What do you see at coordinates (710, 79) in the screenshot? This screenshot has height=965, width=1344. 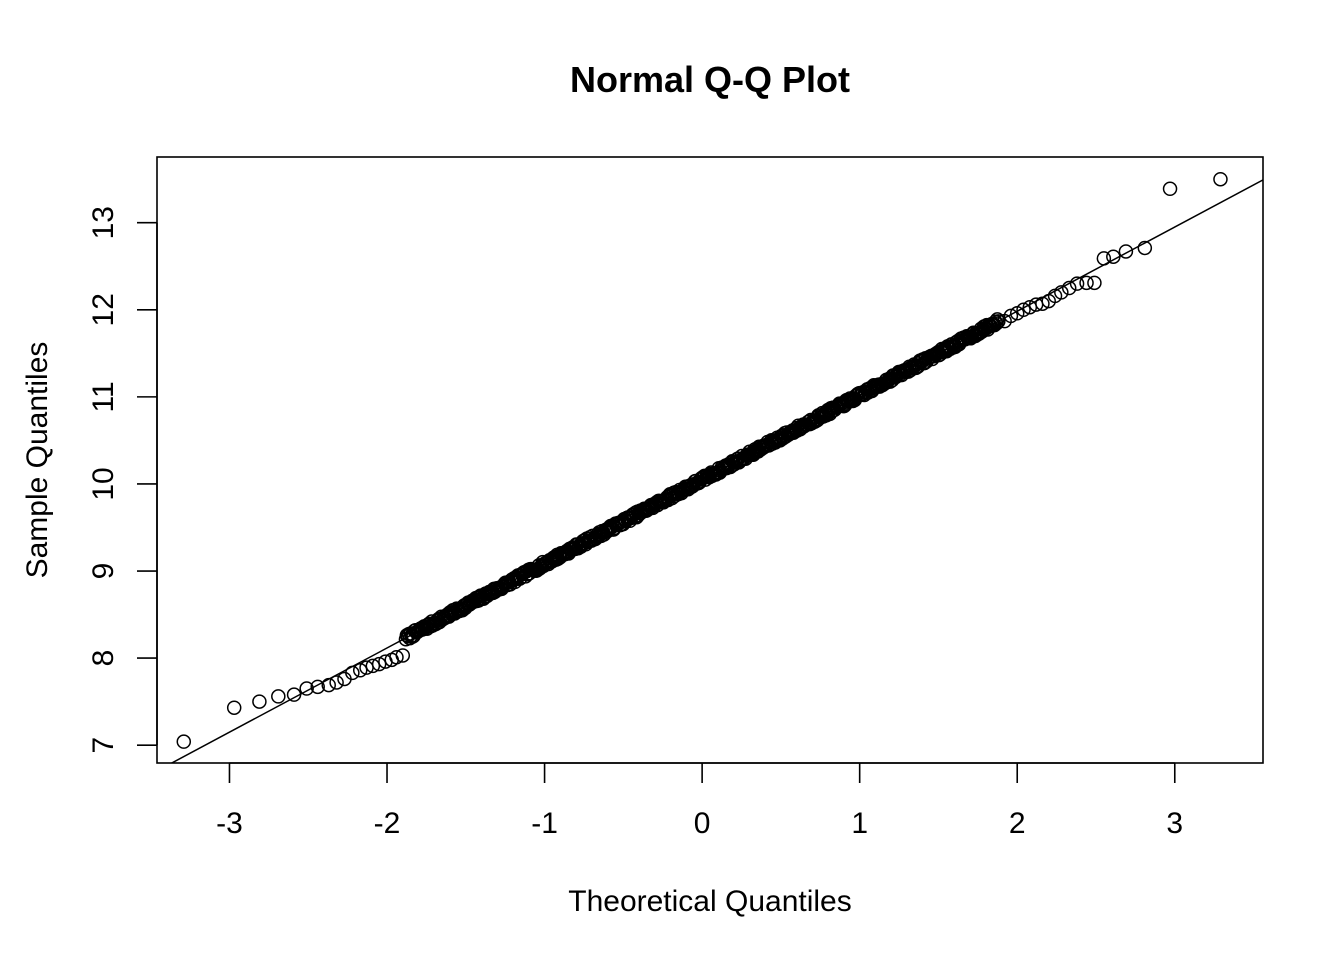 I see `chart-title: Normal Q-Q Plot` at bounding box center [710, 79].